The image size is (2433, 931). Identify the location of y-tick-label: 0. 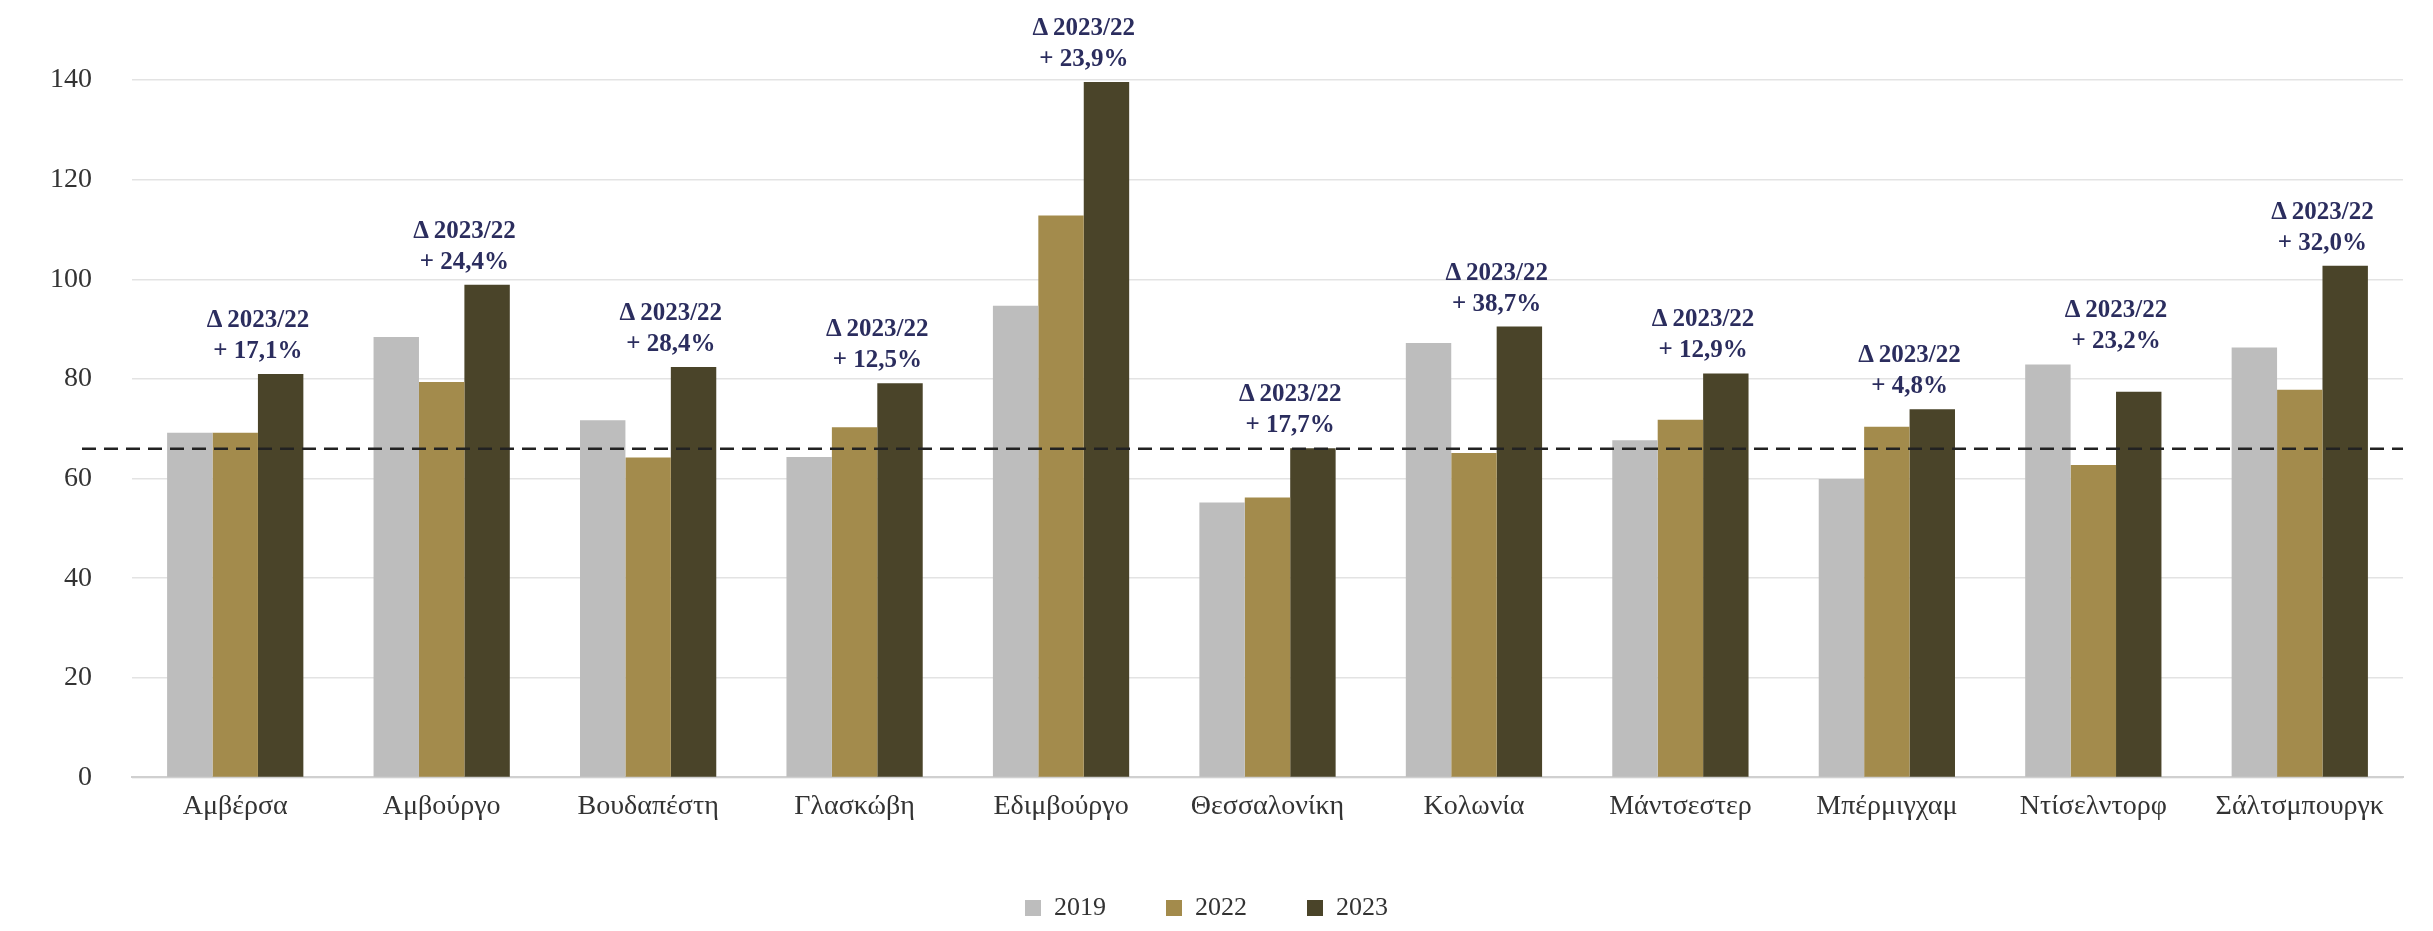
(85, 775).